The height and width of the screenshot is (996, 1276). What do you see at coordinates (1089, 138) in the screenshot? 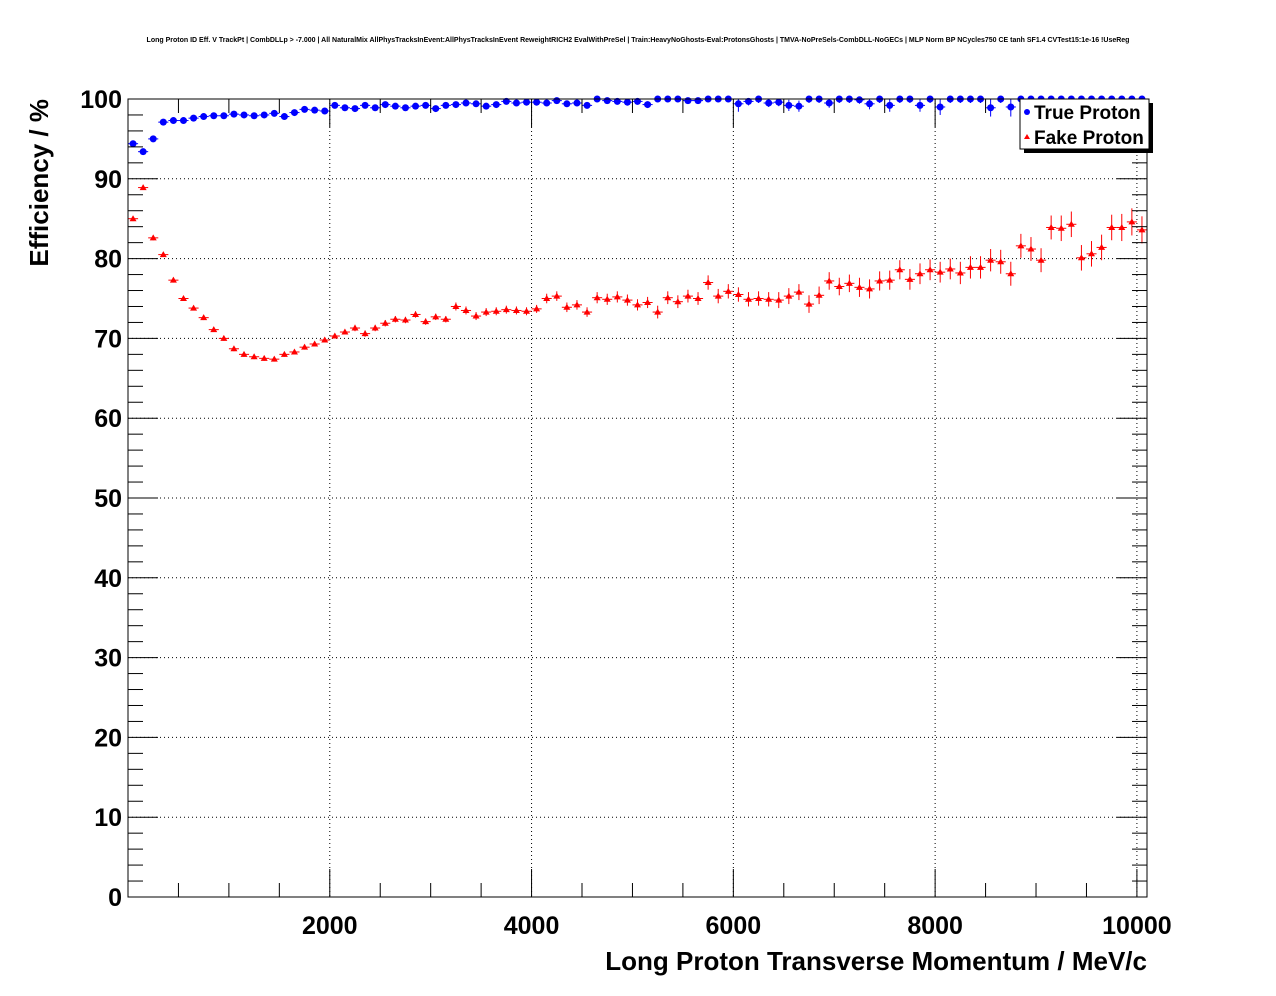
I see `legend-label: Fake Proton` at bounding box center [1089, 138].